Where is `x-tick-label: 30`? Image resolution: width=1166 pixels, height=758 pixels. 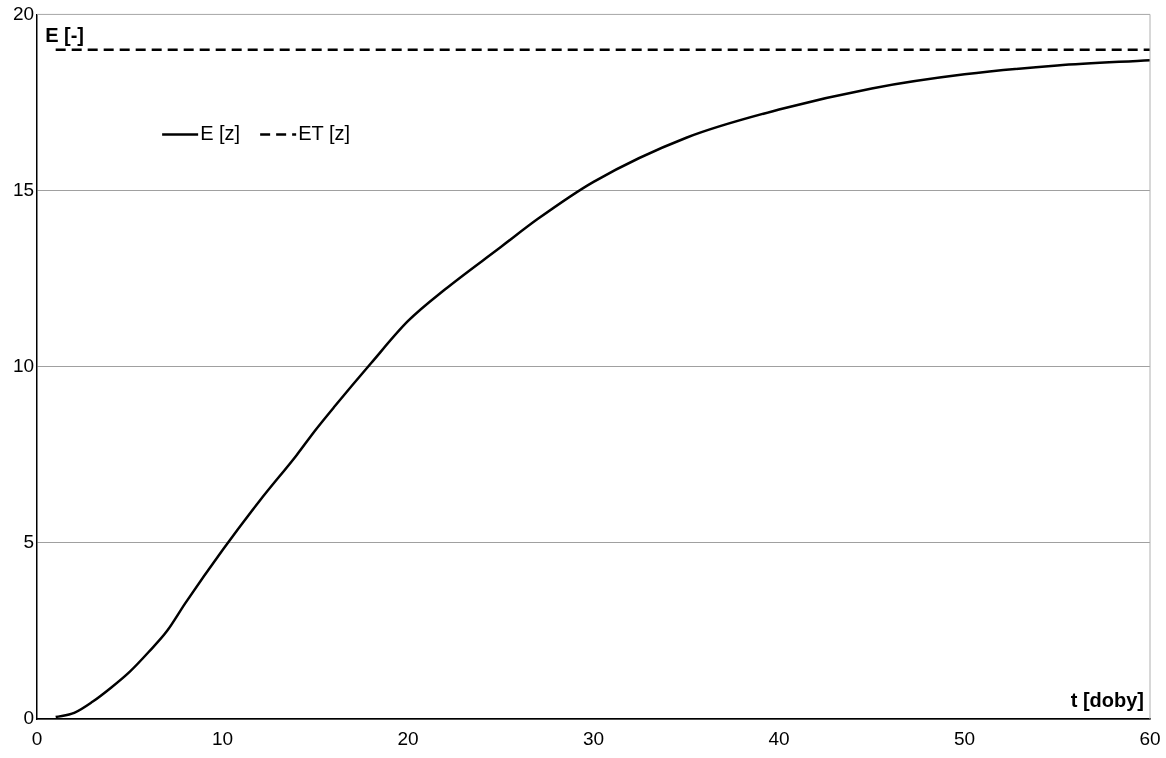
x-tick-label: 30 is located at coordinates (594, 738).